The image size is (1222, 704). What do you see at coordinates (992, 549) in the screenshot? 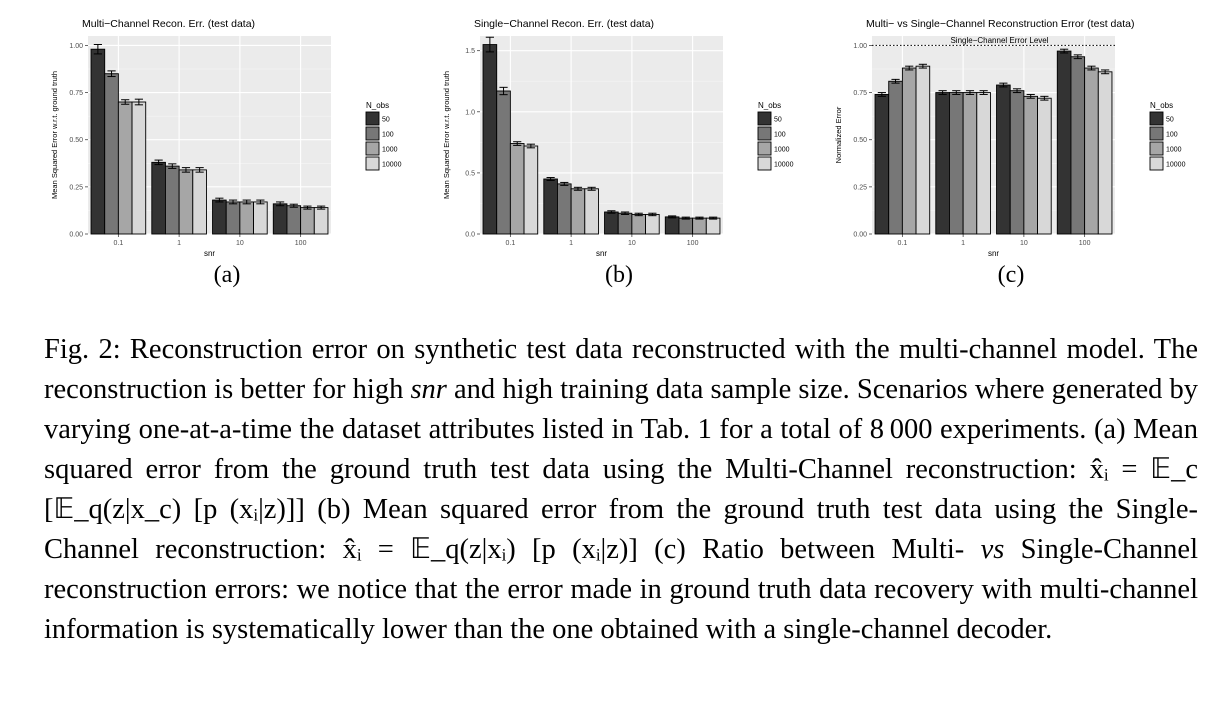
I see `caption-vs: vs` at bounding box center [992, 549].